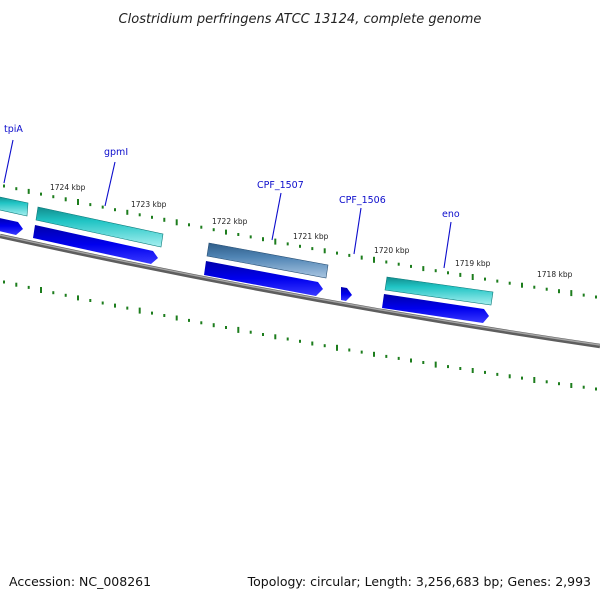 The height and width of the screenshot is (600, 600). What do you see at coordinates (68, 187) in the screenshot?
I see `scale-label-1724: 1724 kbp` at bounding box center [68, 187].